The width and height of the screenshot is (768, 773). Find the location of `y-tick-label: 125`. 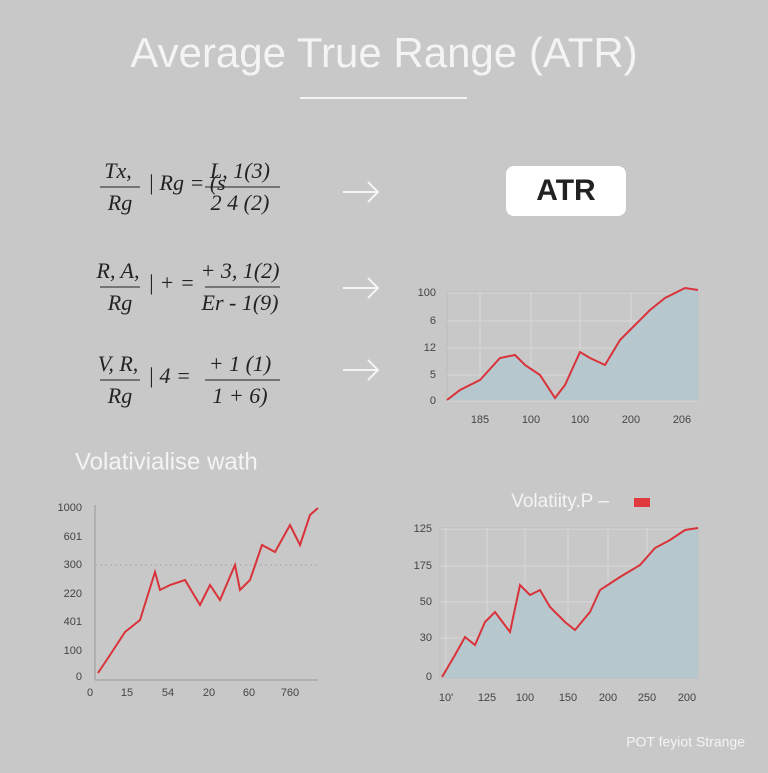

y-tick-label: 125 is located at coordinates (423, 529).